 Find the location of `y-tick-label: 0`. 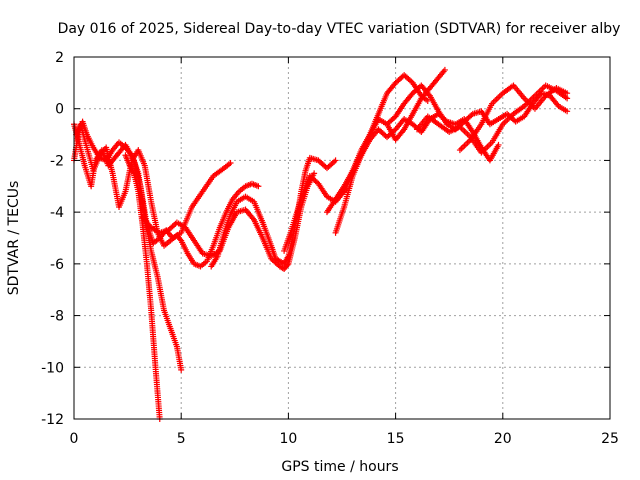

y-tick-label: 0 is located at coordinates (59, 110).